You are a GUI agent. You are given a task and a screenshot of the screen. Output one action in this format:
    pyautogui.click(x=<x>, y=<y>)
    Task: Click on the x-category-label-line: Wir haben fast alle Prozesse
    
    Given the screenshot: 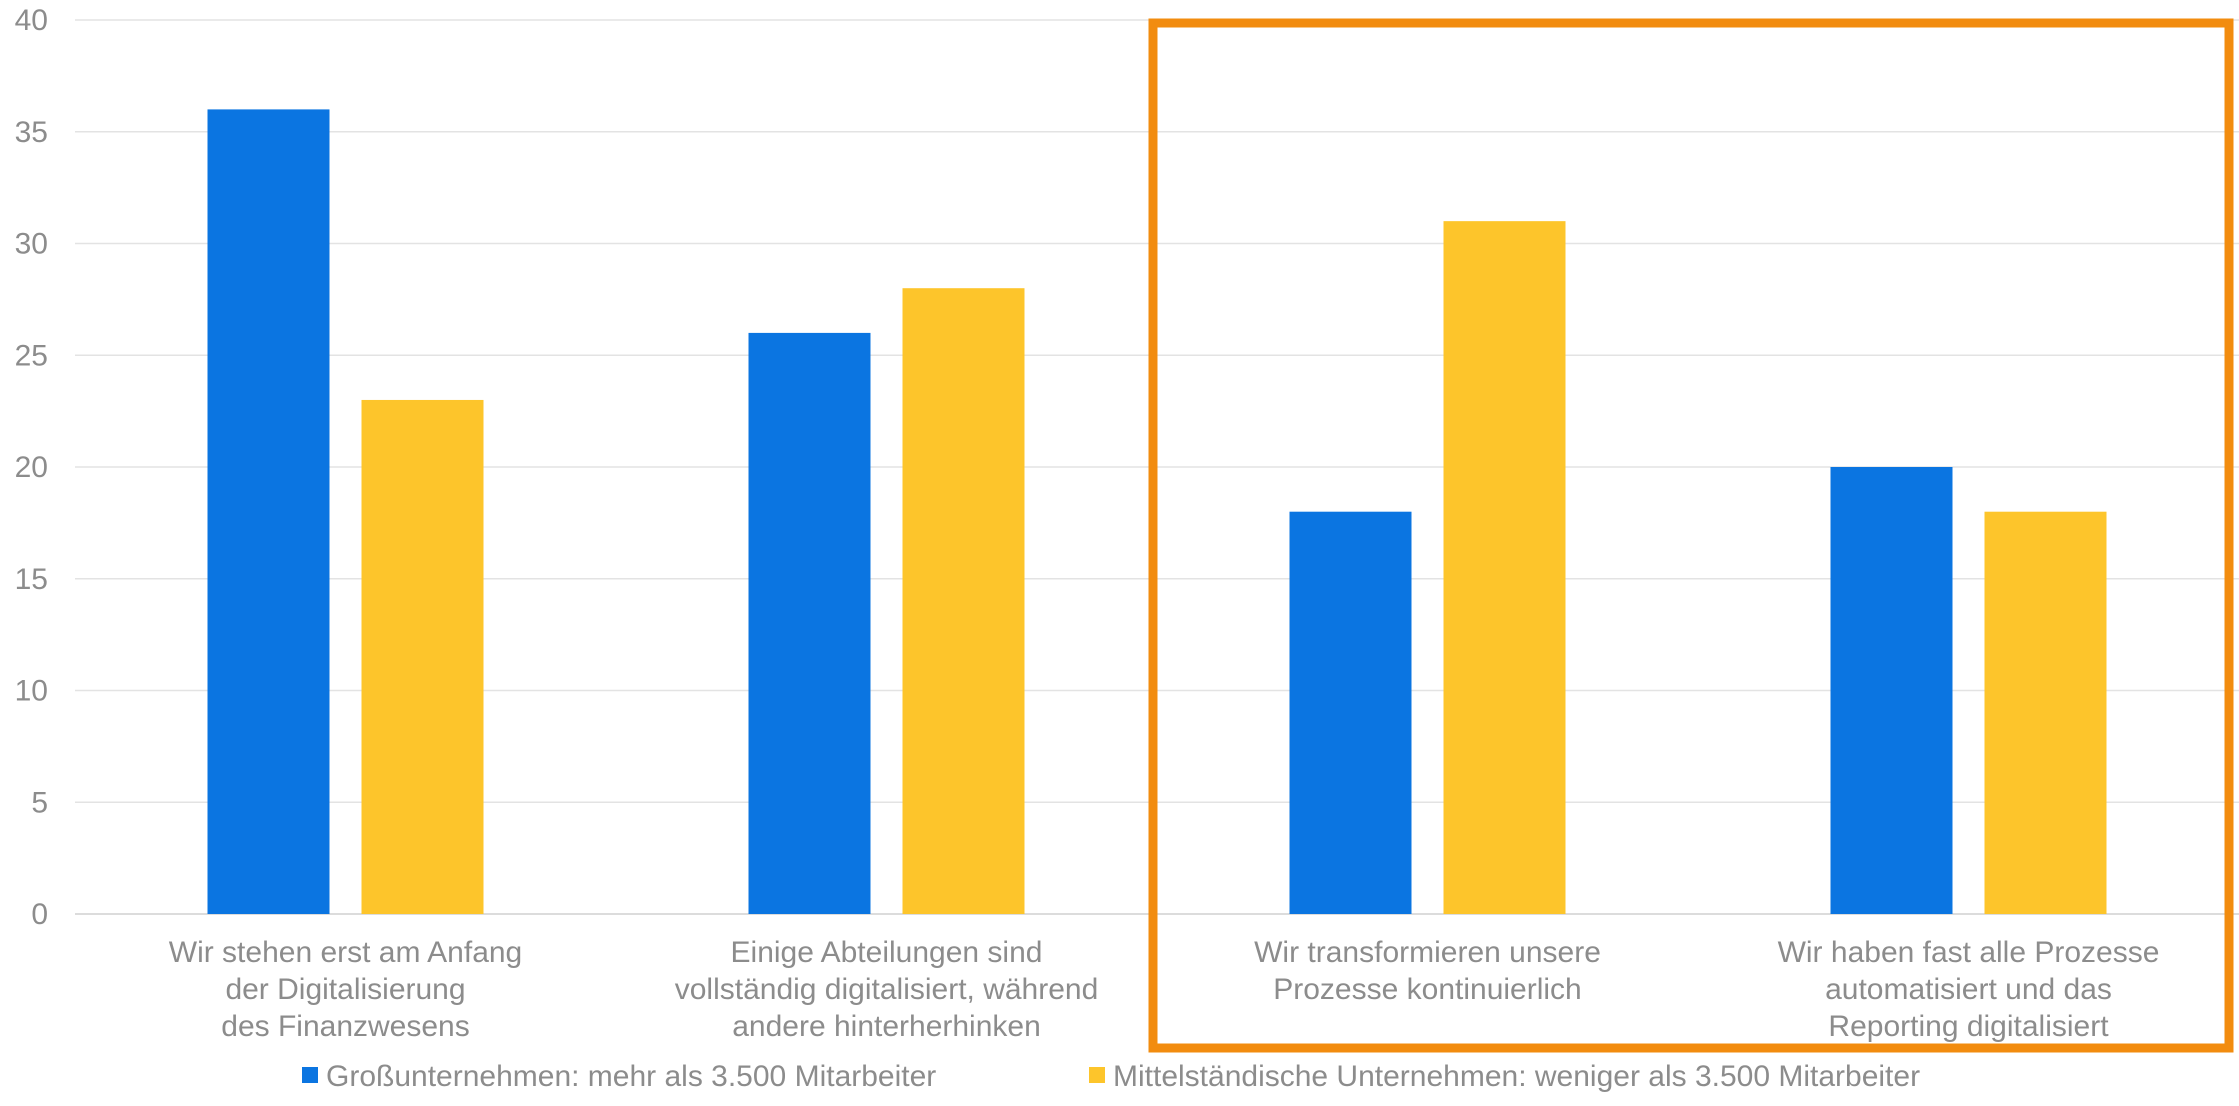 What is the action you would take?
    pyautogui.click(x=1969, y=952)
    